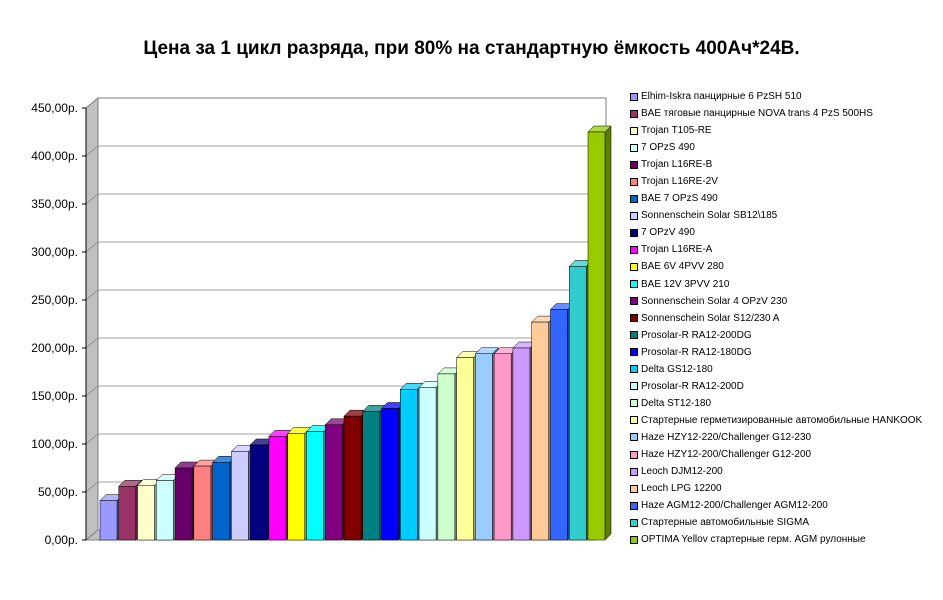  What do you see at coordinates (782, 215) in the screenshot?
I see `legend-item: Sonnenschein Solar SB12\185` at bounding box center [782, 215].